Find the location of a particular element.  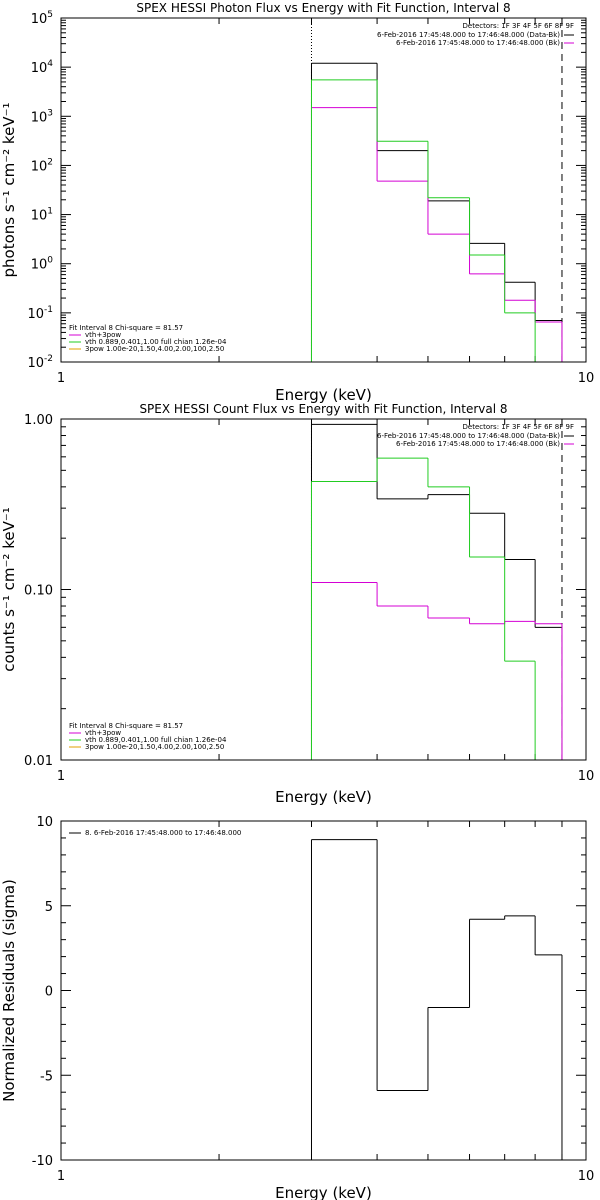

y-tick-exponent: -2 is located at coordinates (48, 359).